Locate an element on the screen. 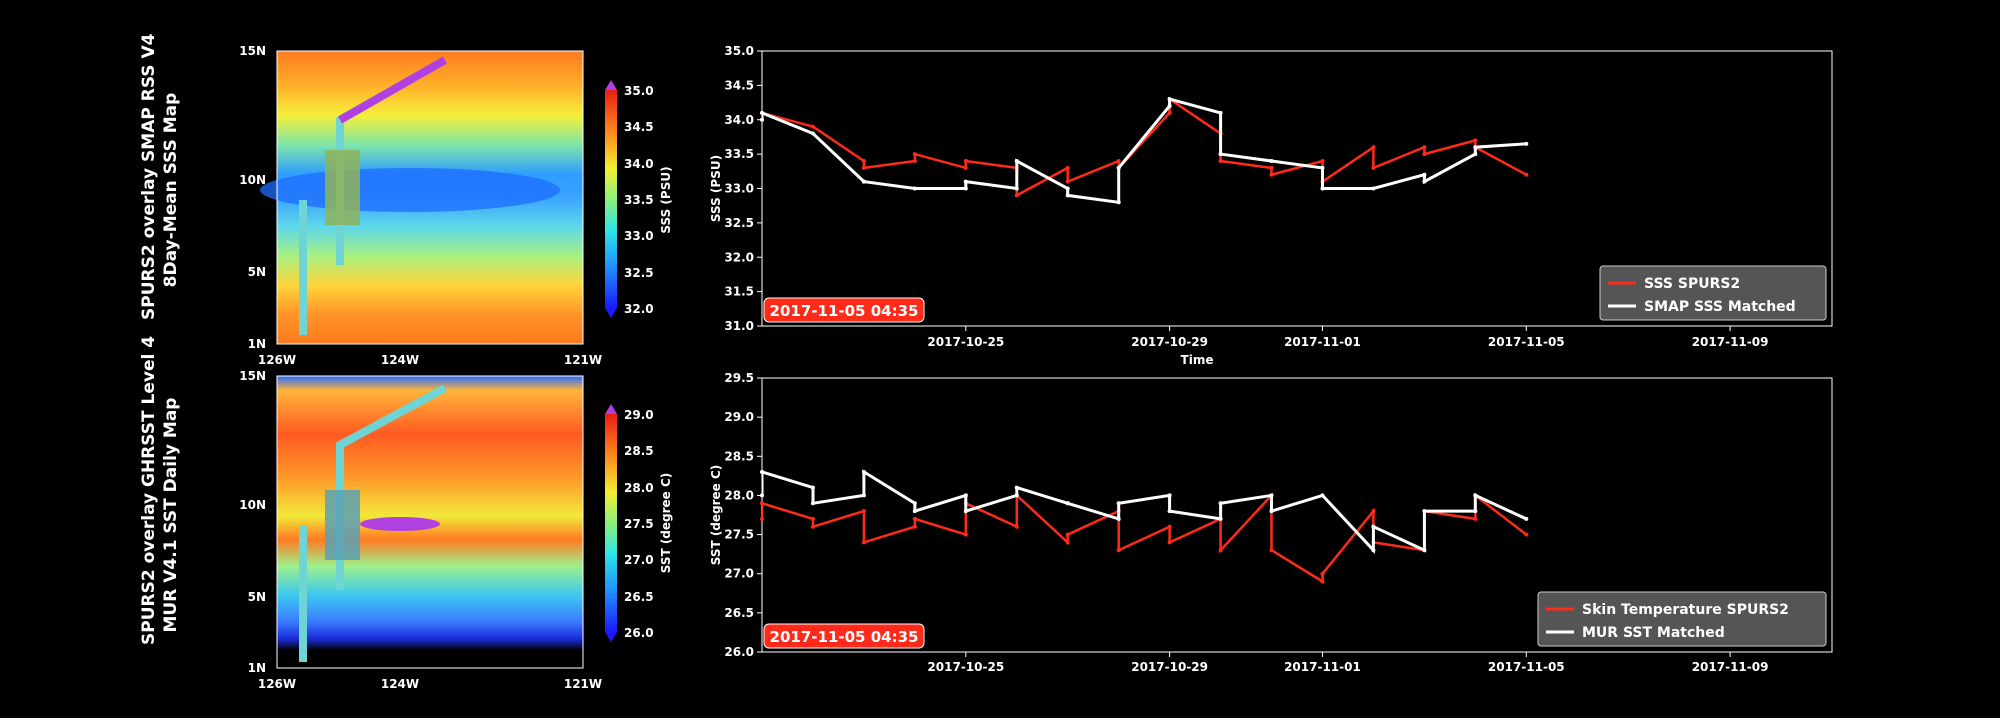 The width and height of the screenshot is (2000, 718). x-tick-label: 2017-10-25 is located at coordinates (965, 342).